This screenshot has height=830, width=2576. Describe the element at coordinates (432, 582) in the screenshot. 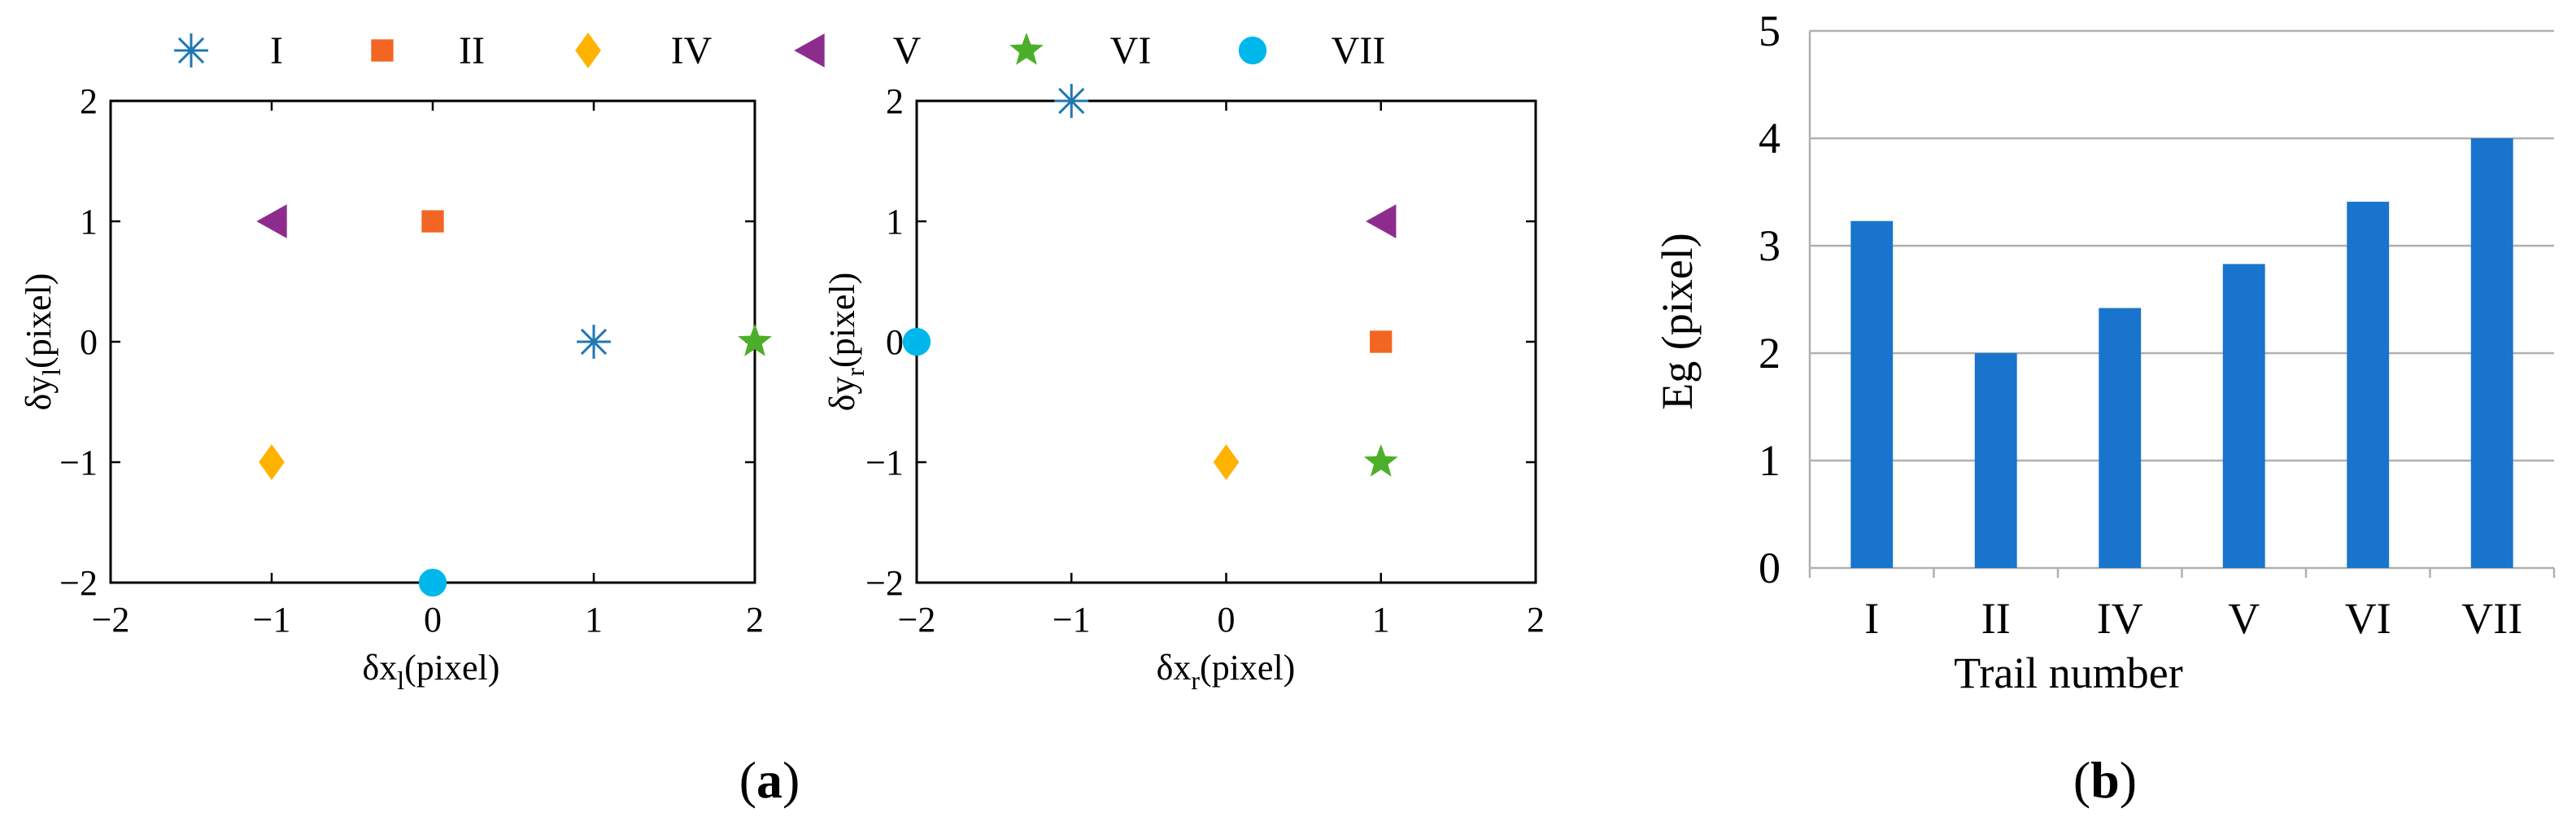

I see `scatter-left-point-vii` at that location.